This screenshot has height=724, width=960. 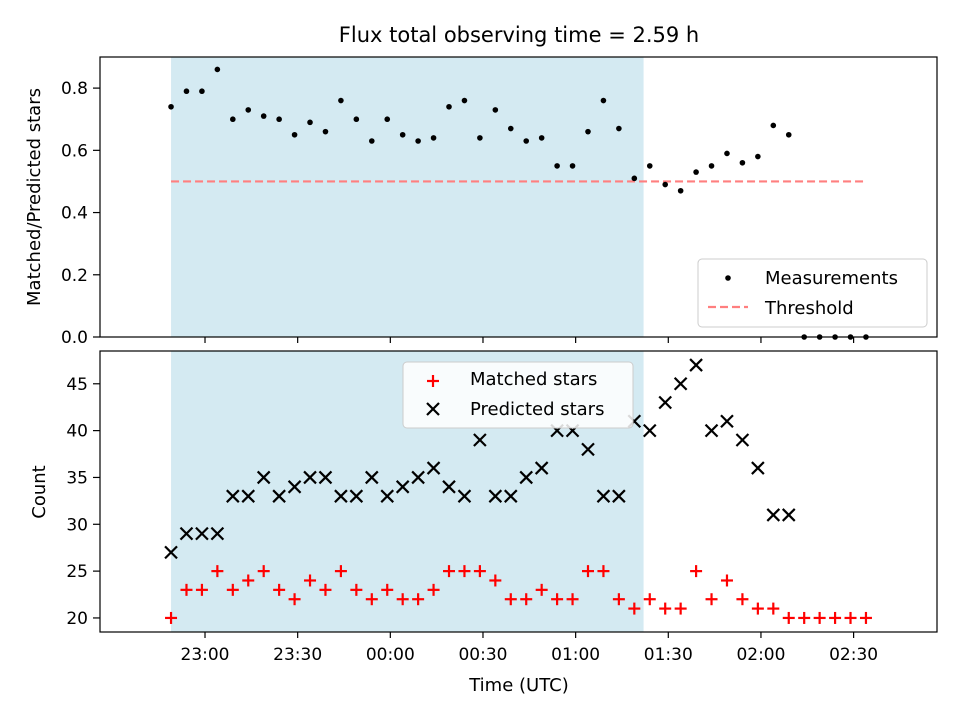 What do you see at coordinates (529, 340) in the screenshot?
I see `top-x-ticks` at bounding box center [529, 340].